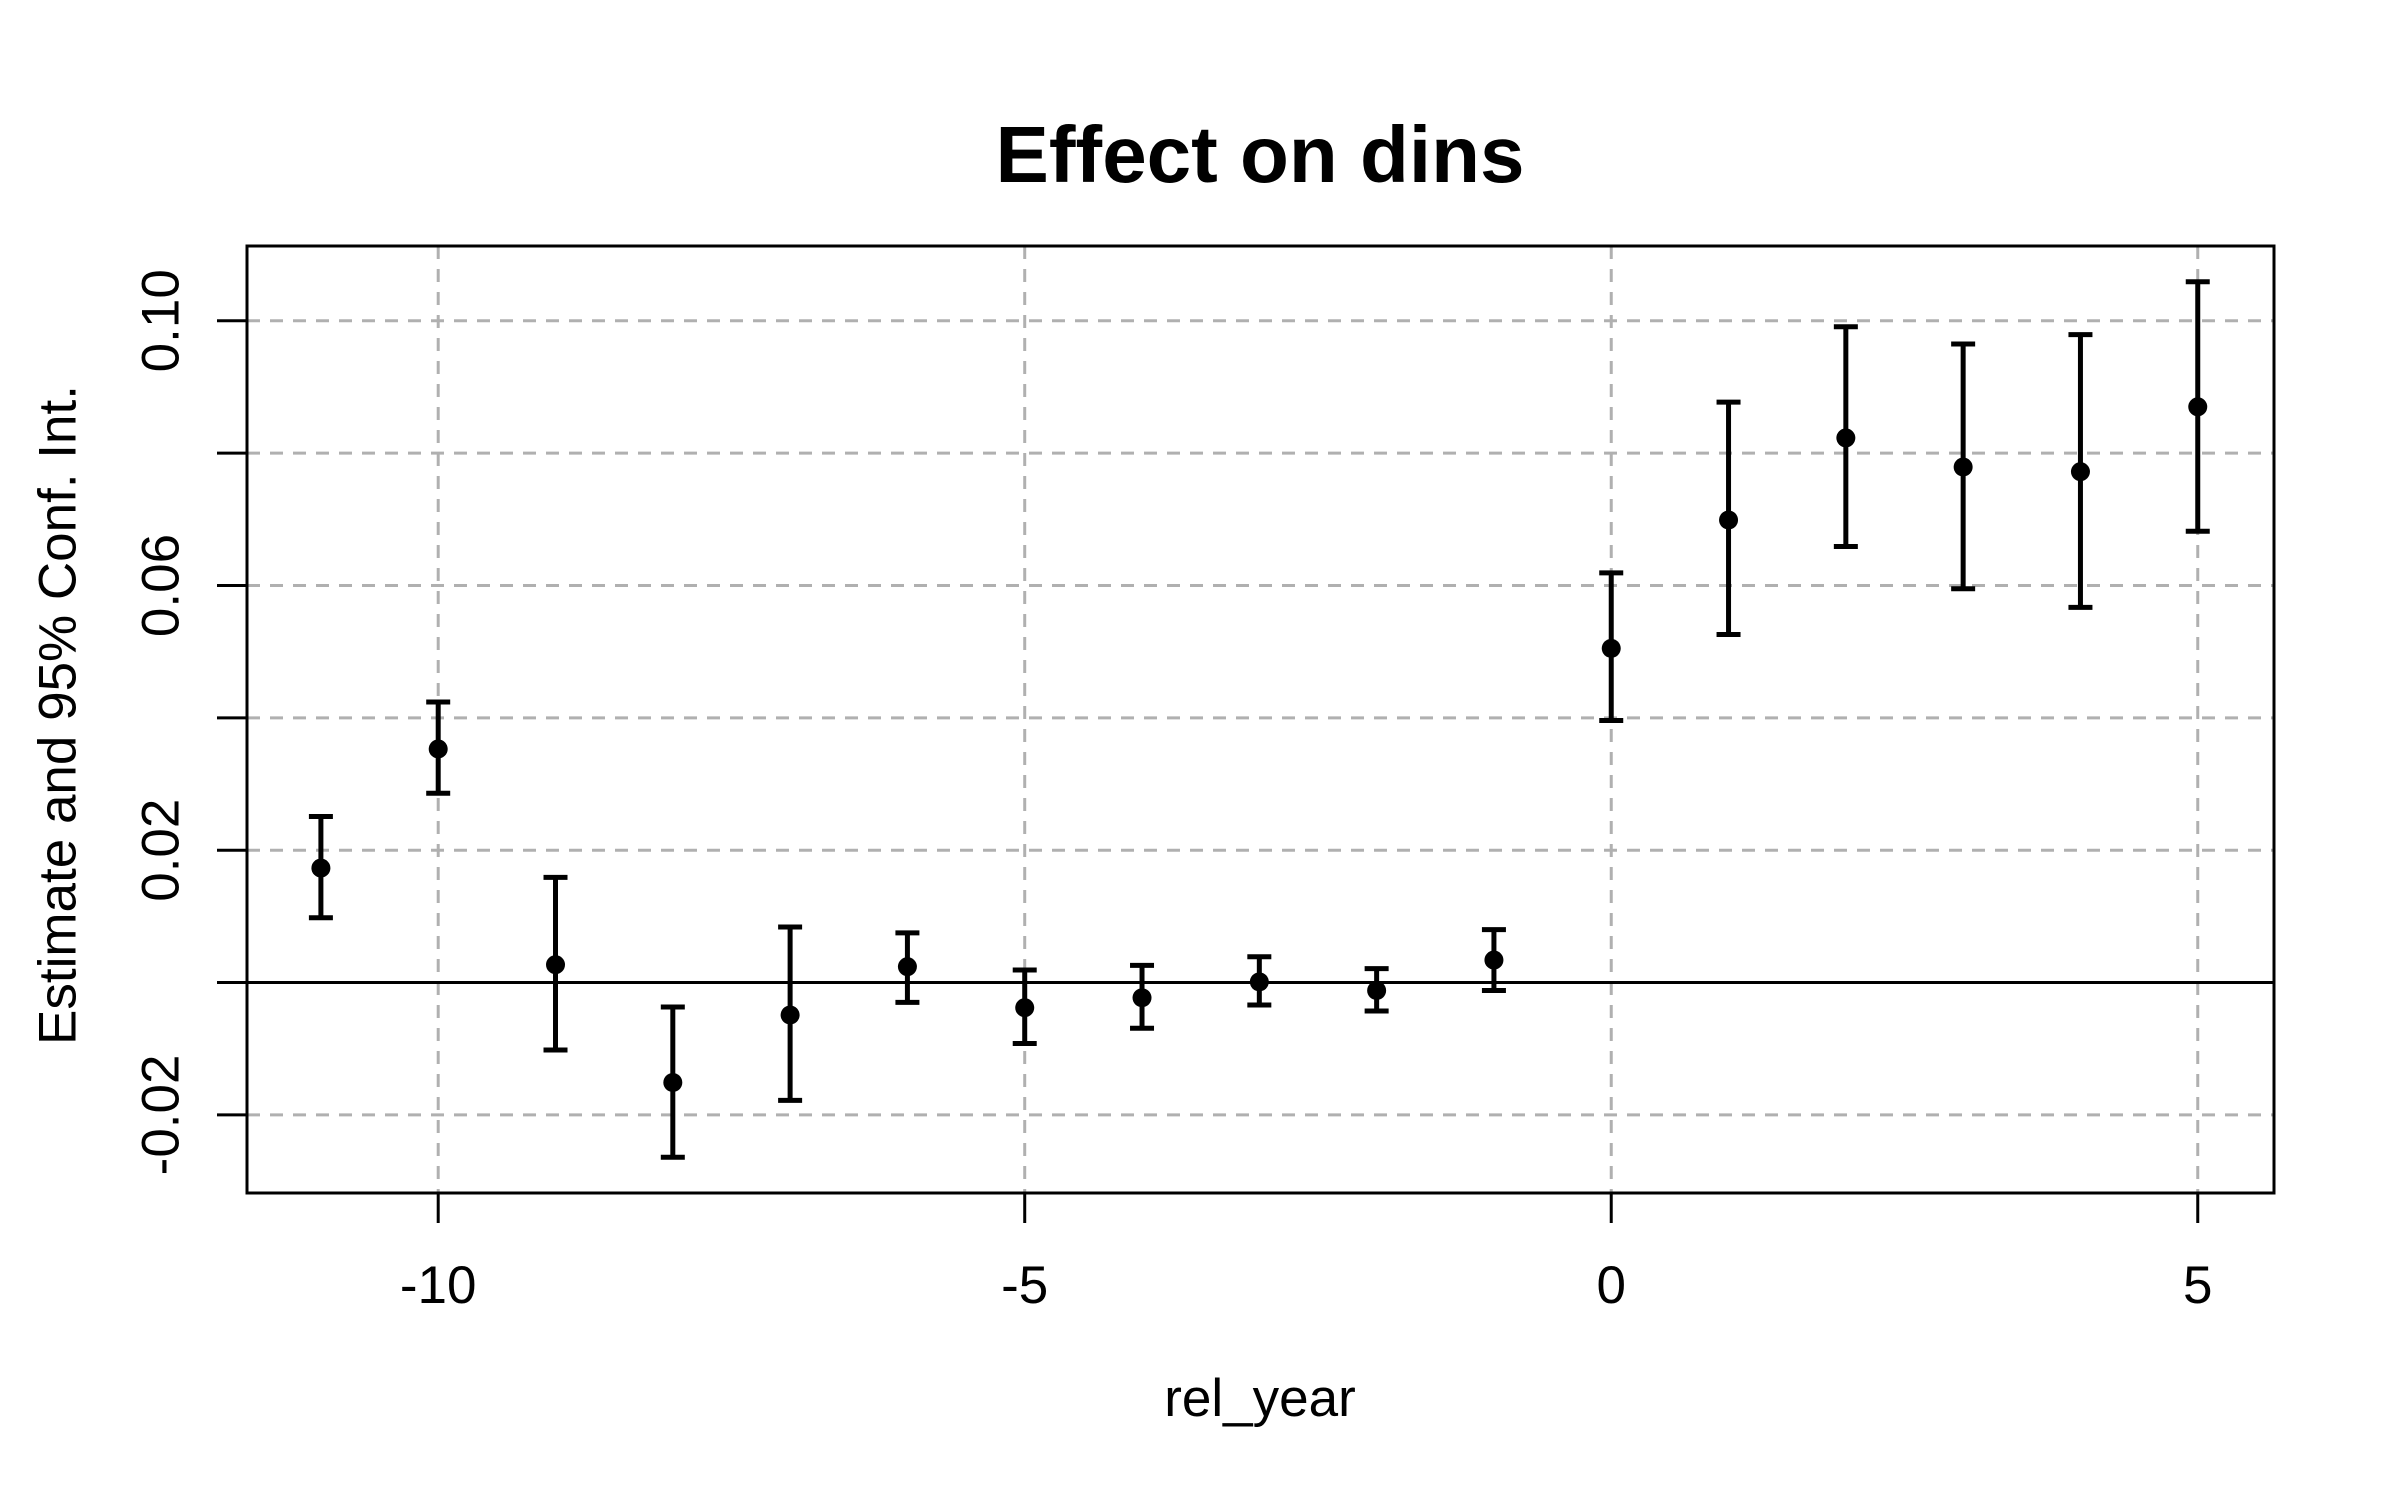 The image size is (2400, 1500). What do you see at coordinates (1610, 1285) in the screenshot?
I see `x-tick-label: 0` at bounding box center [1610, 1285].